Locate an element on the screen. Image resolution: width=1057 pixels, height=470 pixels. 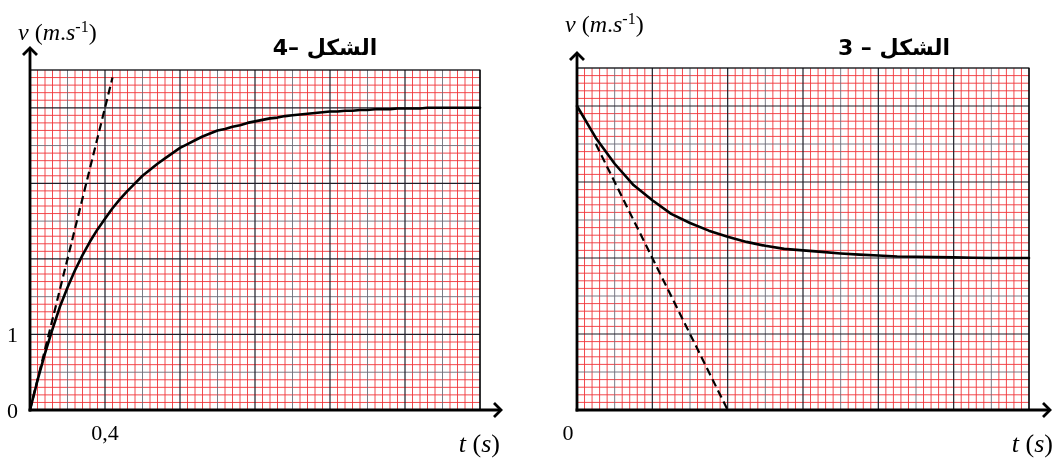
y-tick-label: 0 is located at coordinates (12, 410).